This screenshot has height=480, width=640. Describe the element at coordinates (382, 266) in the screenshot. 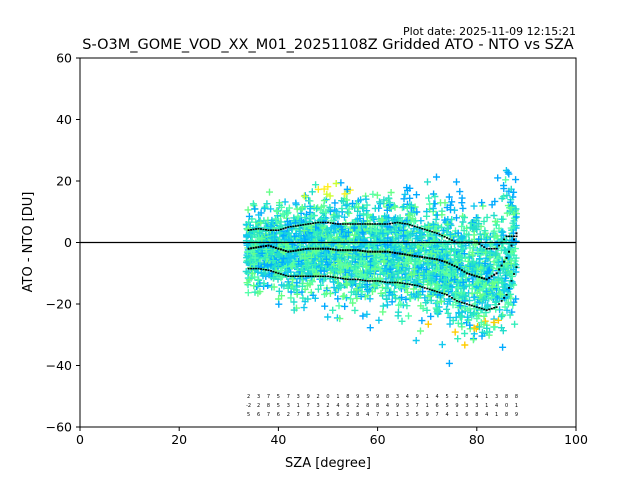

I see `stat-series` at that location.